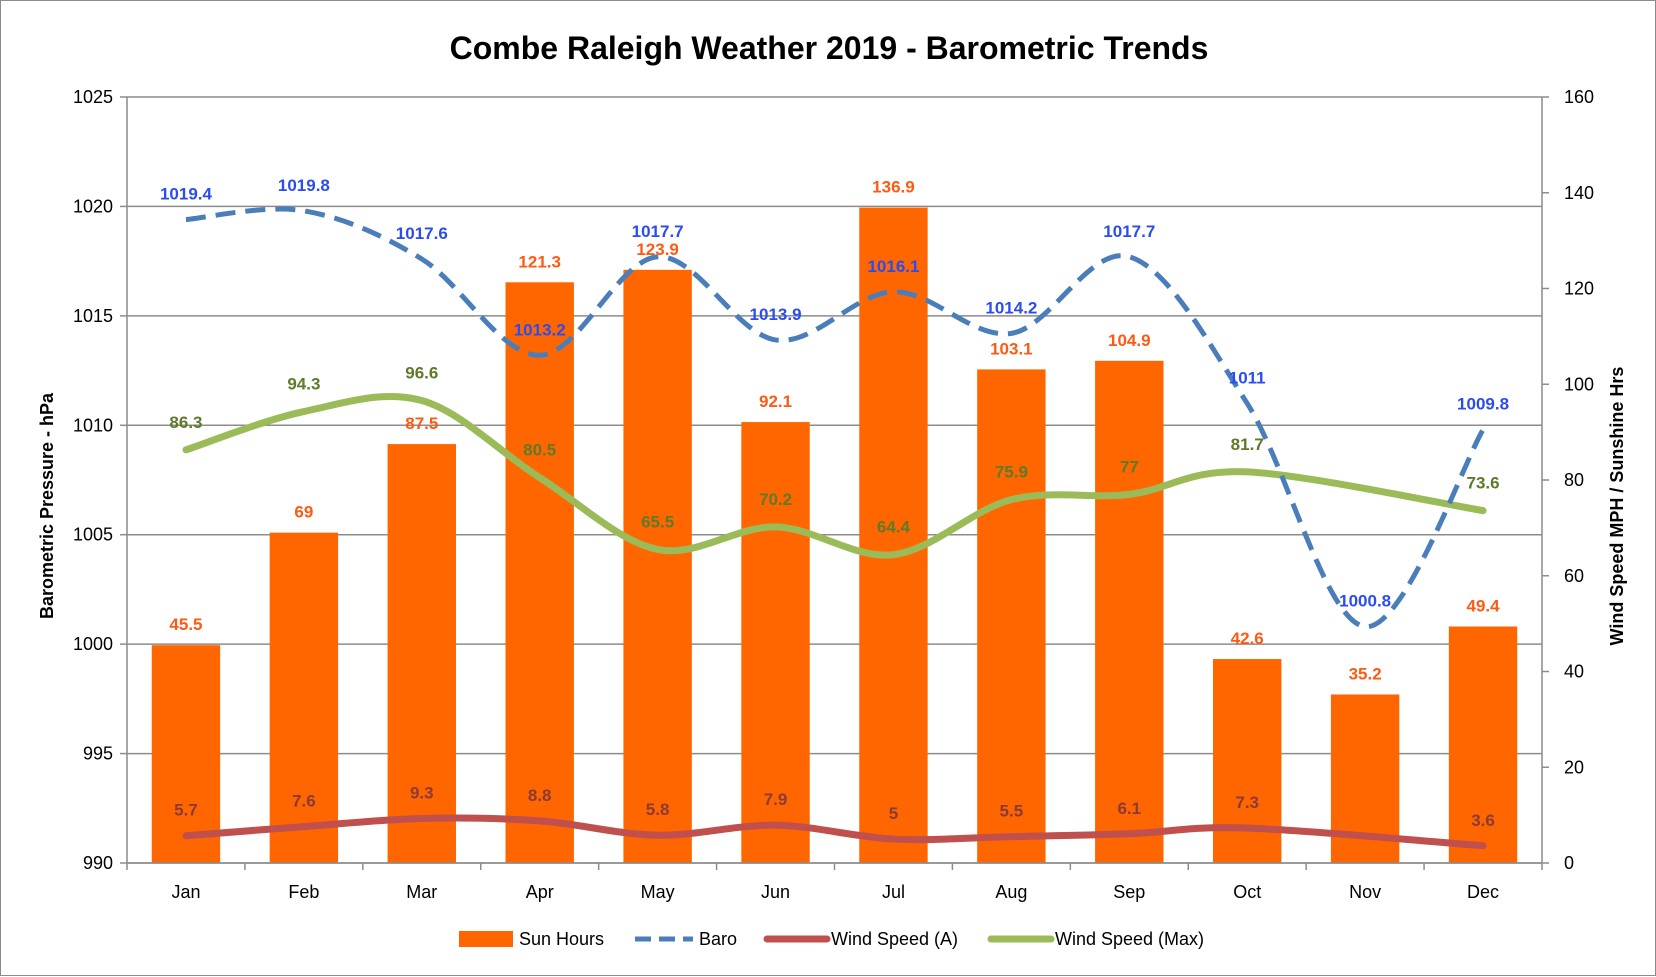 The height and width of the screenshot is (977, 1656). Describe the element at coordinates (1569, 863) in the screenshot. I see `y-tick-label-right: 0` at that location.